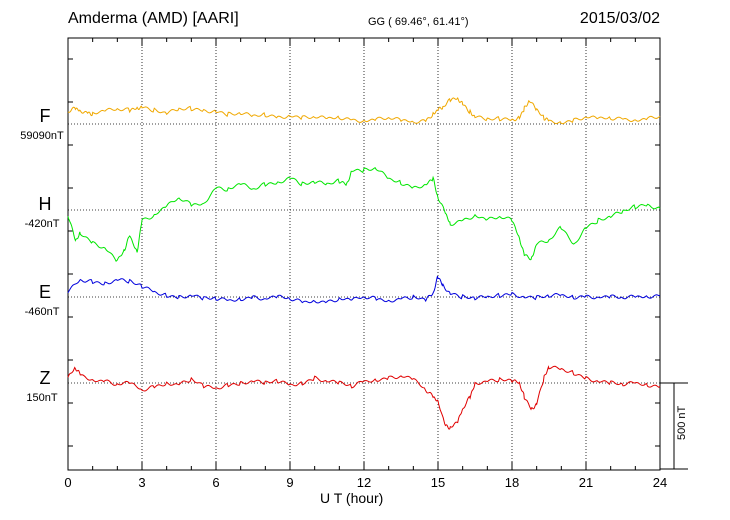  I want to click on x-axis-label: U T (hour), so click(352, 498).